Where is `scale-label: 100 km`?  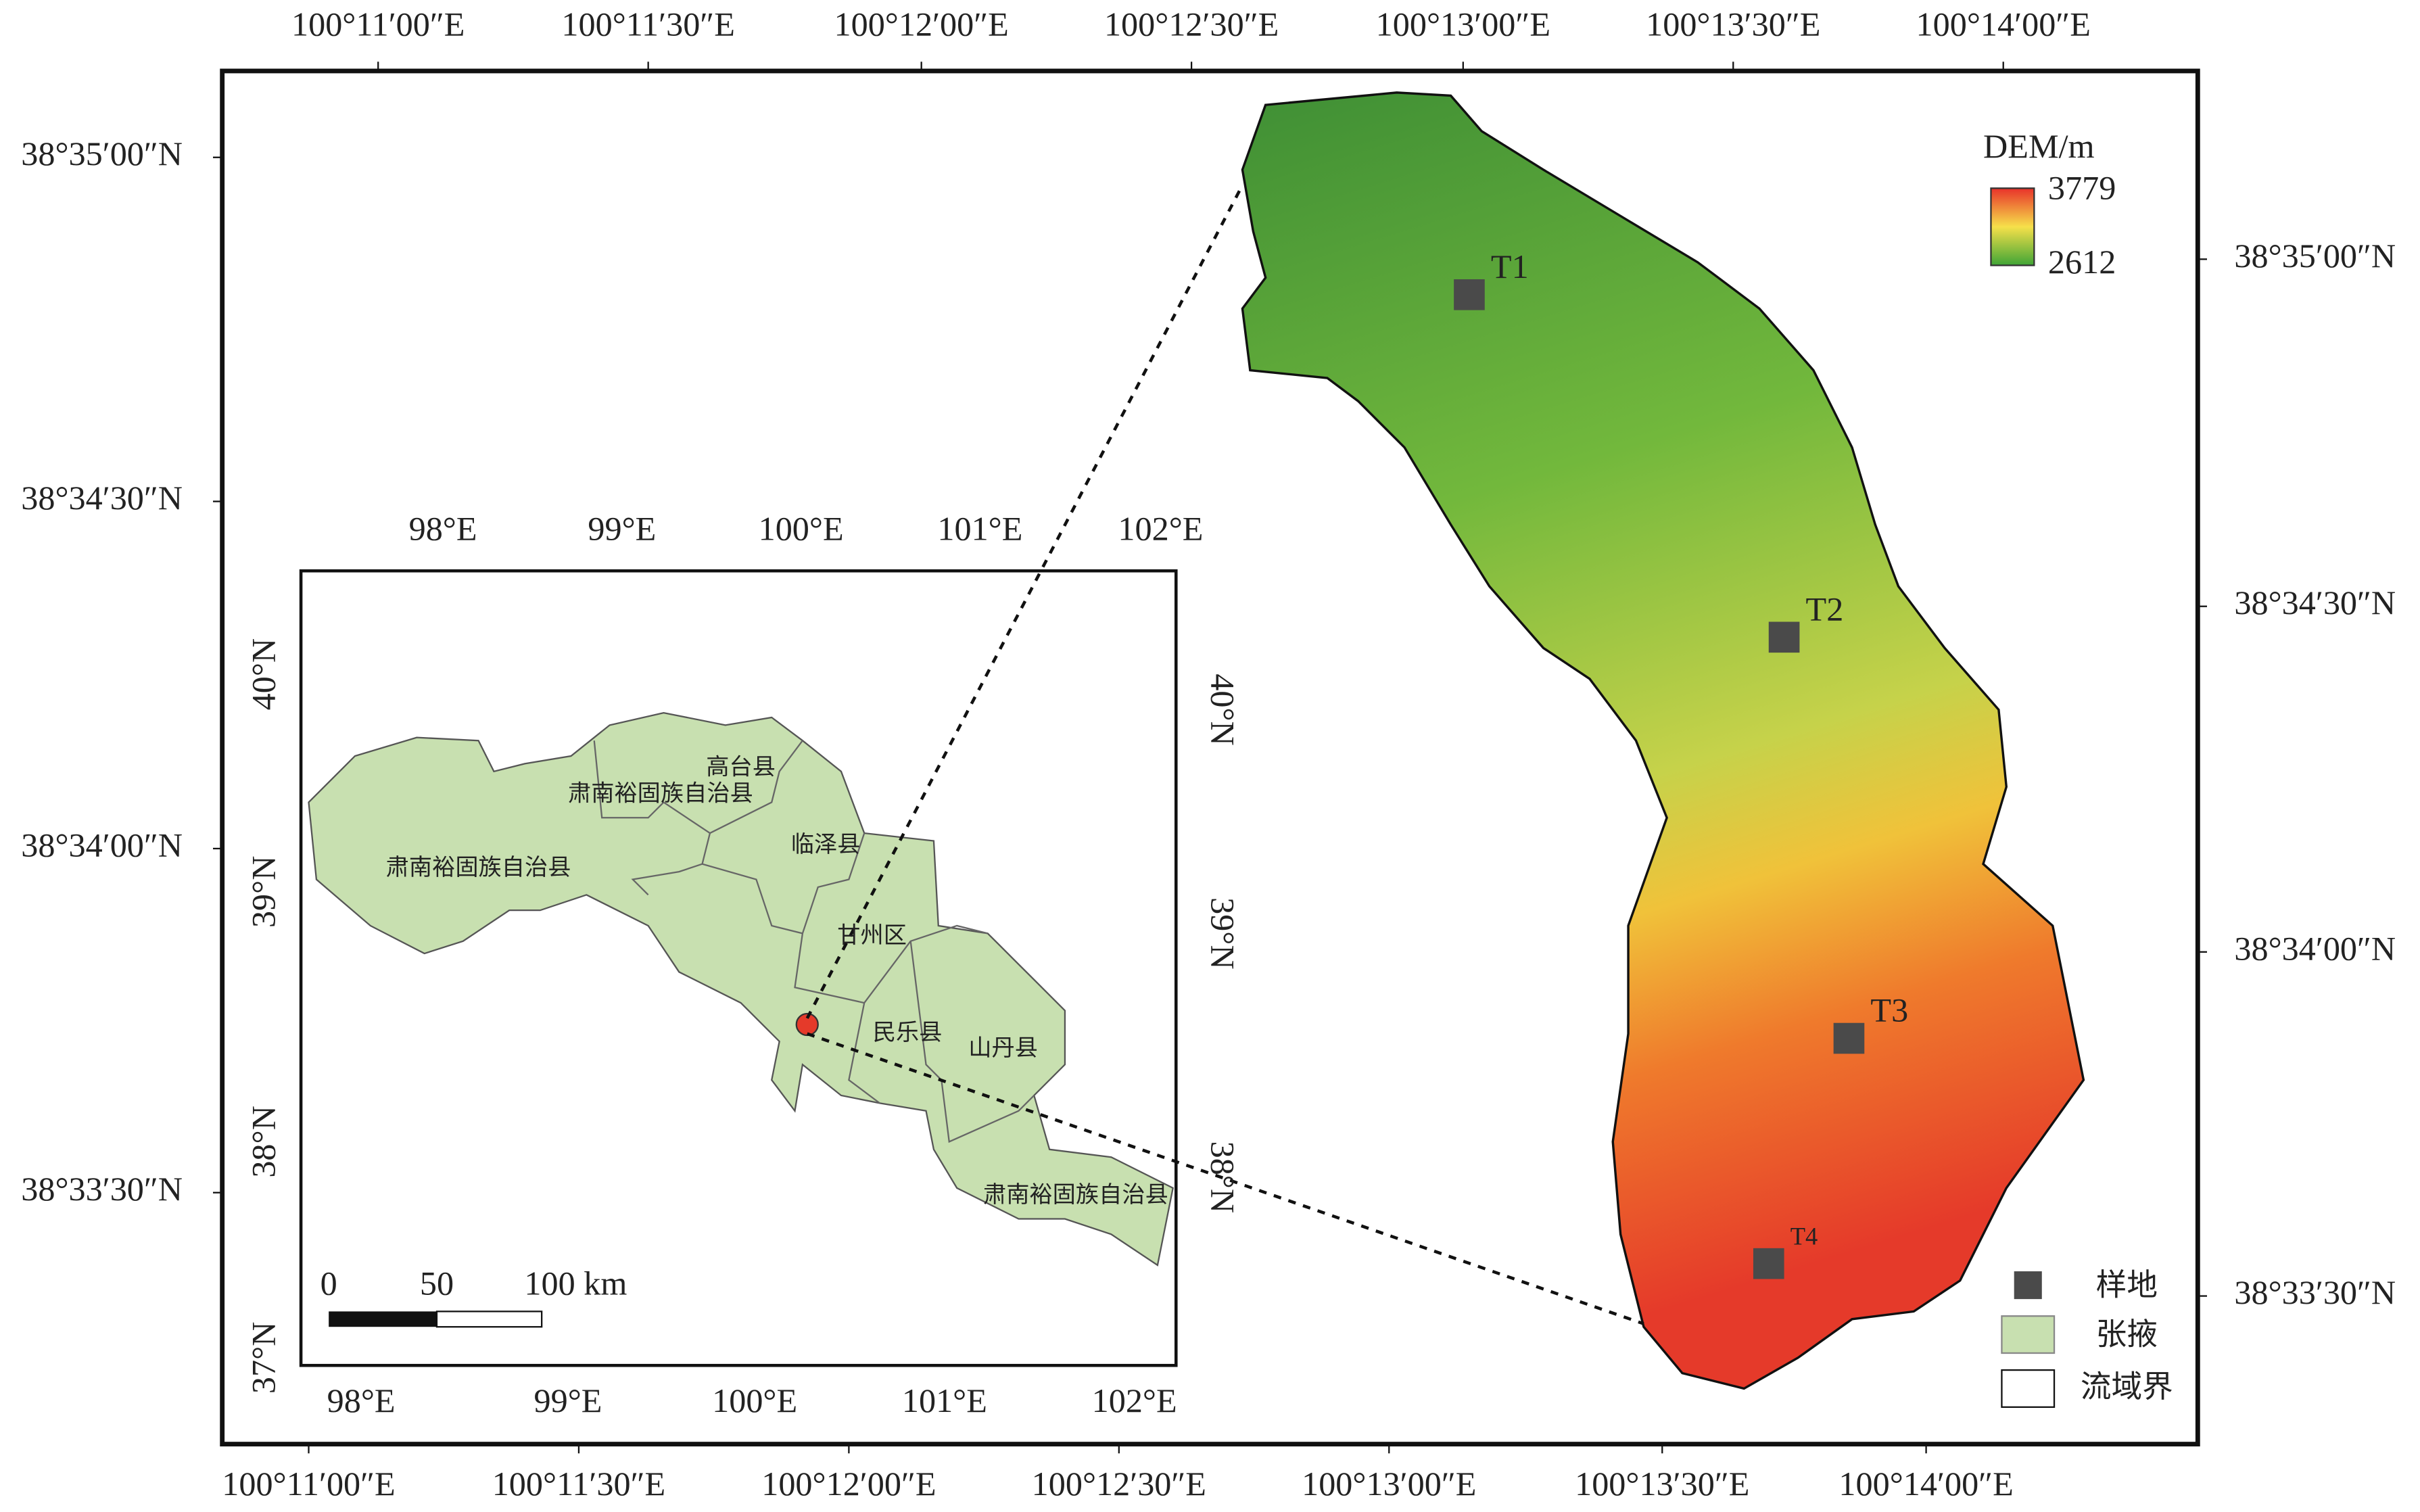
scale-label: 100 km is located at coordinates (575, 1283).